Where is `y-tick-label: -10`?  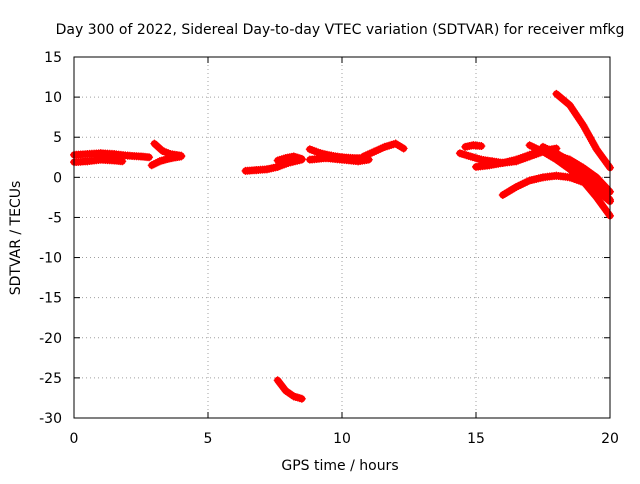
y-tick-label: -10 is located at coordinates (50, 259).